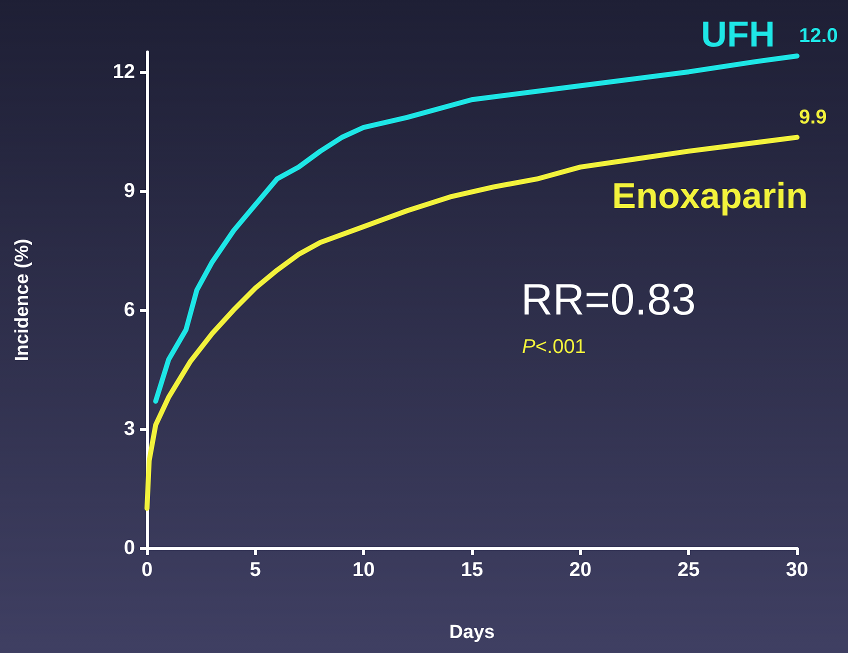  What do you see at coordinates (22, 300) in the screenshot?
I see `y-axis-title: Incidence (%)` at bounding box center [22, 300].